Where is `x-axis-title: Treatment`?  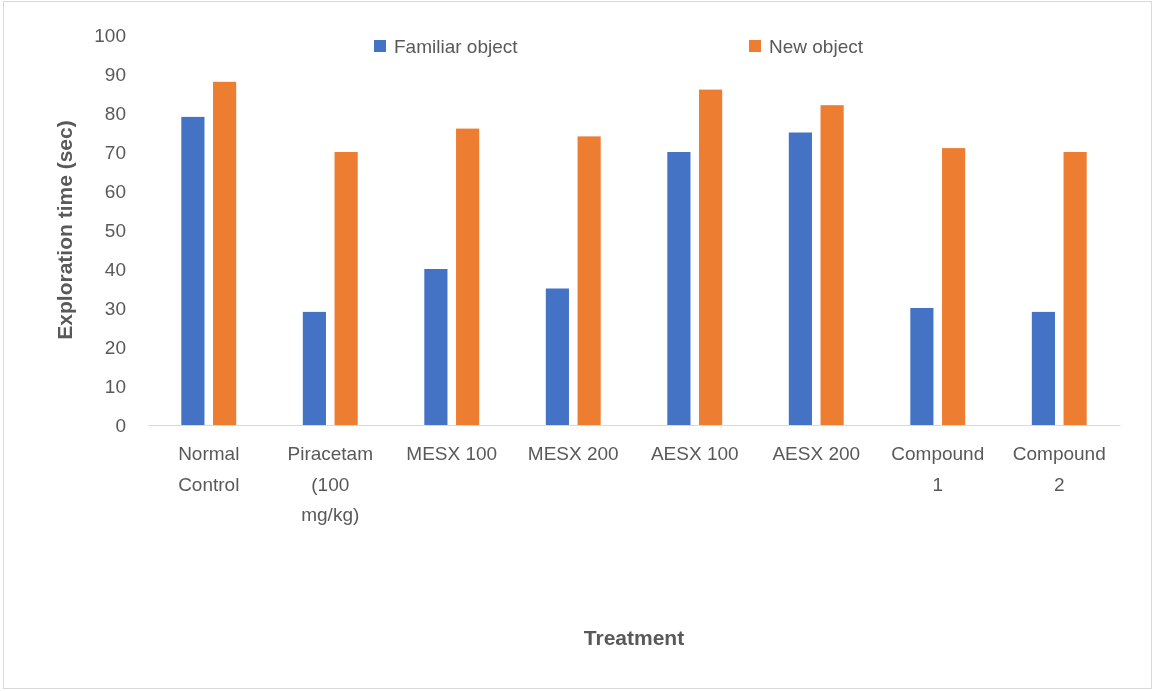 x-axis-title: Treatment is located at coordinates (634, 637).